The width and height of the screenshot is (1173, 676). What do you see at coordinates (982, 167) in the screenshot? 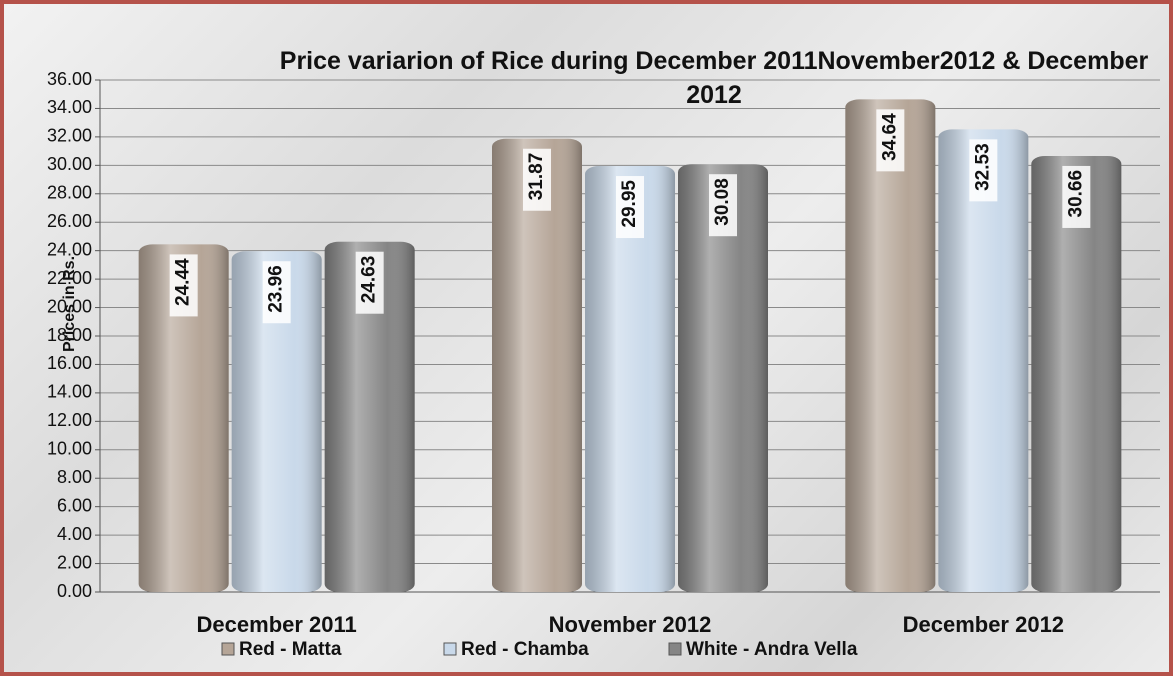
I see `data-label: 32.53` at bounding box center [982, 167].